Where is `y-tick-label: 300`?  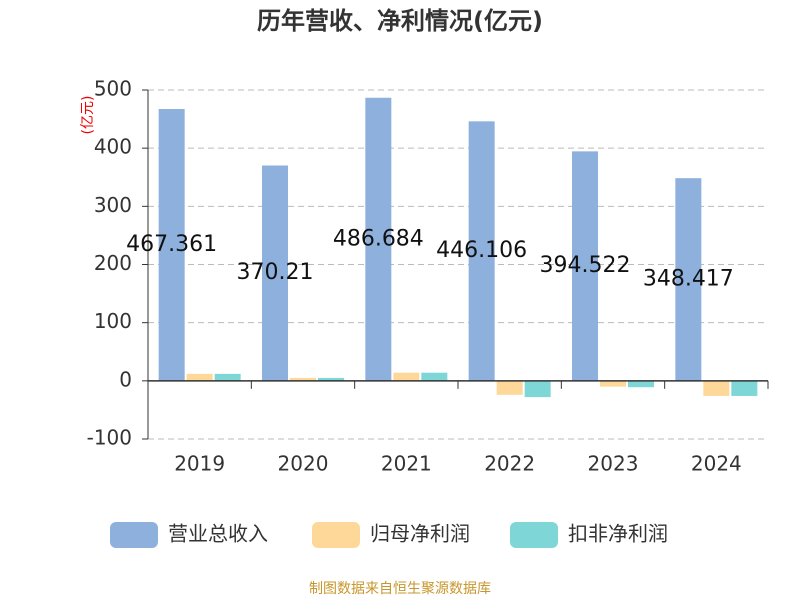 y-tick-label: 300 is located at coordinates (113, 205).